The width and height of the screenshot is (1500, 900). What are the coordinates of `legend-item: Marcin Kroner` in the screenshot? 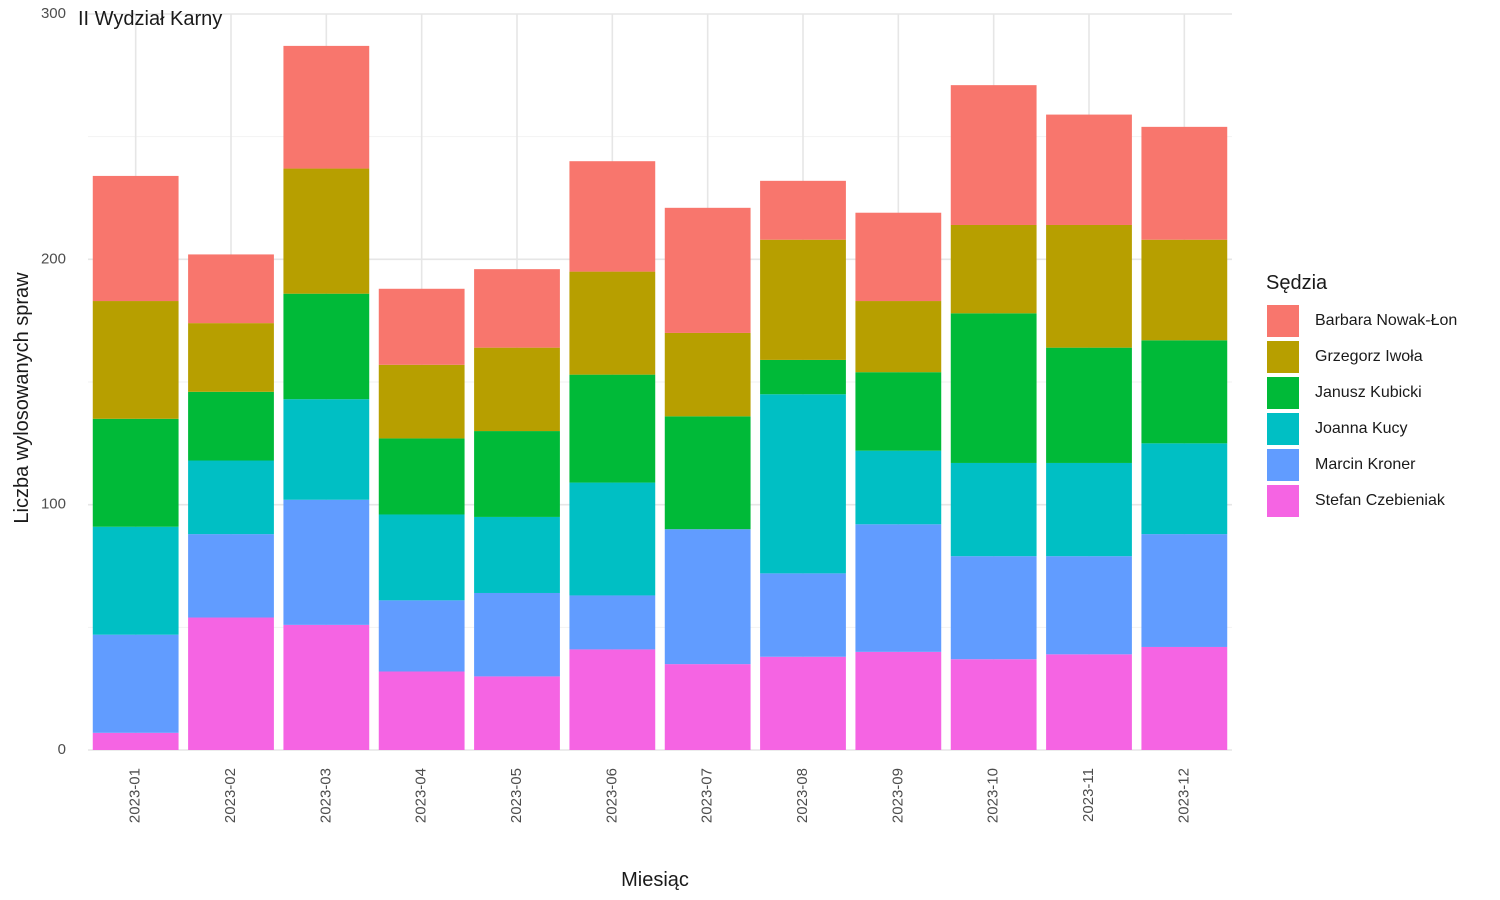 It's located at (1361, 465).